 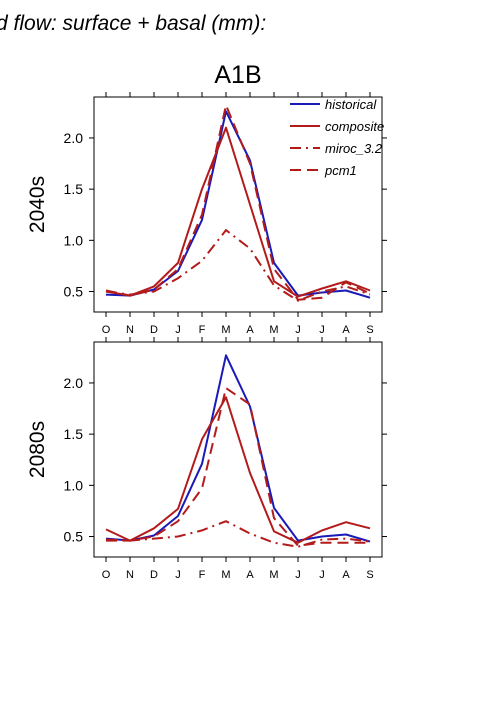 I want to click on series-line-pcm1, so click(x=238, y=467).